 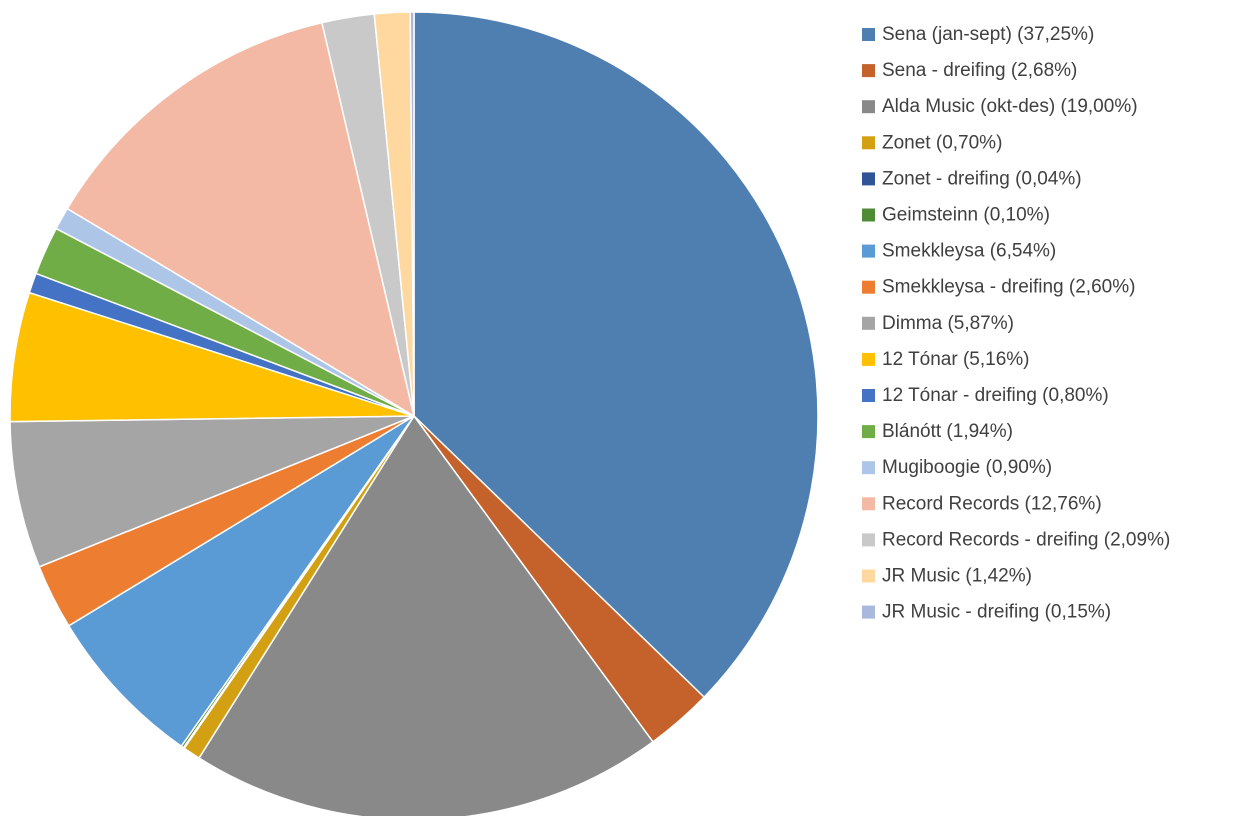 I want to click on legend-label: Smekkleysa - dreifing (2,60%), so click(x=1008, y=287).